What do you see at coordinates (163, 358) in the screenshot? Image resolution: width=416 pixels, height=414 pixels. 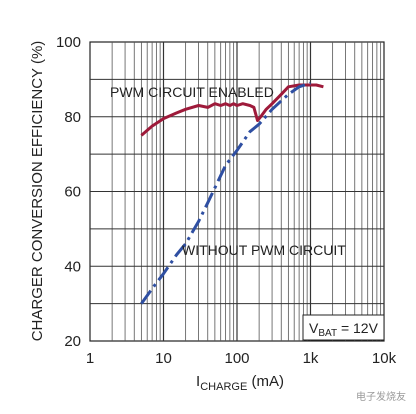 I see `x-tick-label: 10` at bounding box center [163, 358].